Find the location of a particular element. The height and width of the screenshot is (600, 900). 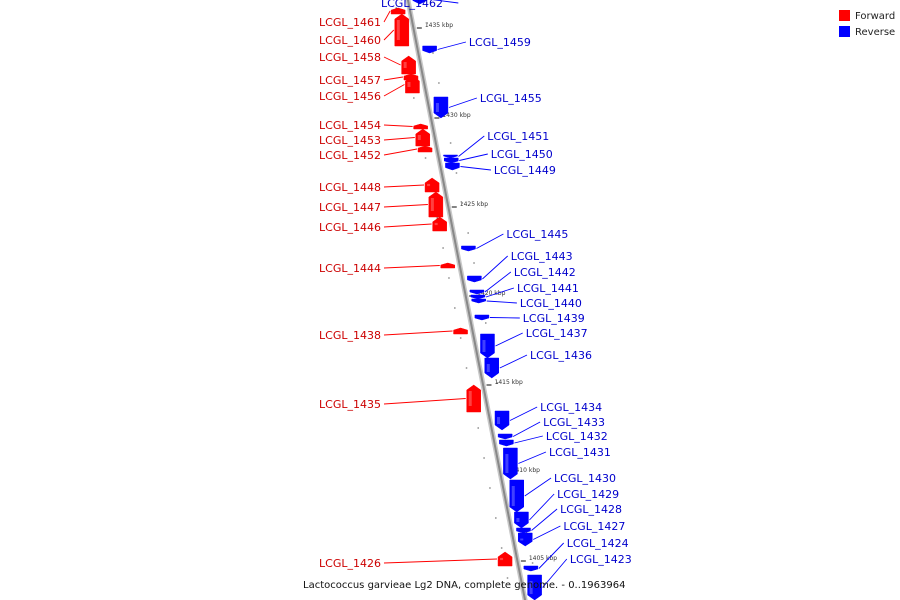

gene-lcgl-1455: LCGL_1455 is located at coordinates (487, 105).